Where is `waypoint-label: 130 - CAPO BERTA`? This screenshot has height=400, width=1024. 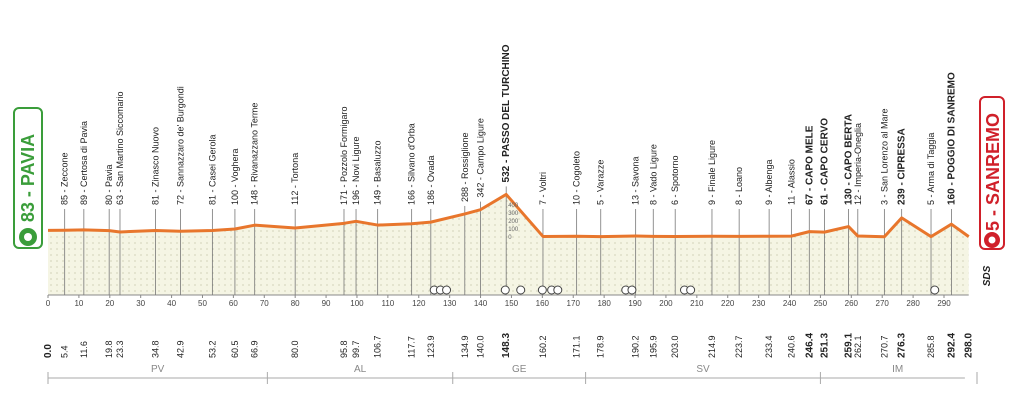
waypoint-label: 130 - CAPO BERTA is located at coordinates (849, 159).